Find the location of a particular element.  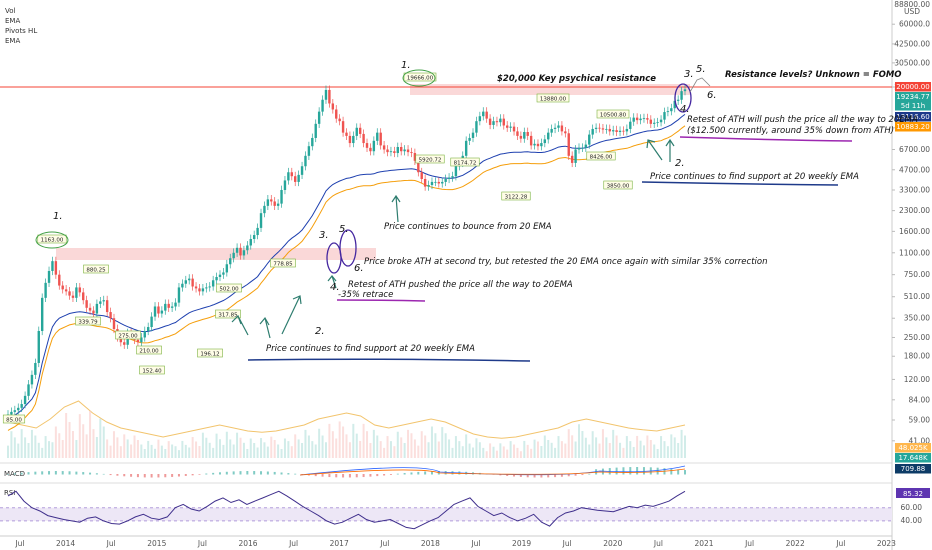

arrow-icon is located at coordinates (265, 327).